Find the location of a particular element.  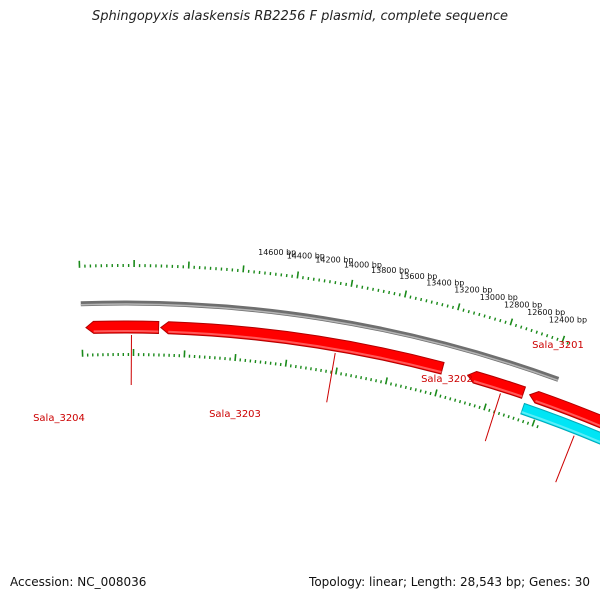

tick-label: 12800 bp is located at coordinates (523, 304).